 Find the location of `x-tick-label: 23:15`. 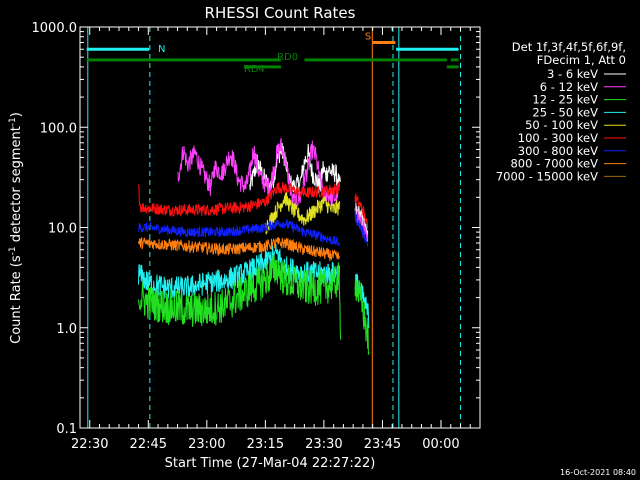

x-tick-label: 23:15 is located at coordinates (265, 444).